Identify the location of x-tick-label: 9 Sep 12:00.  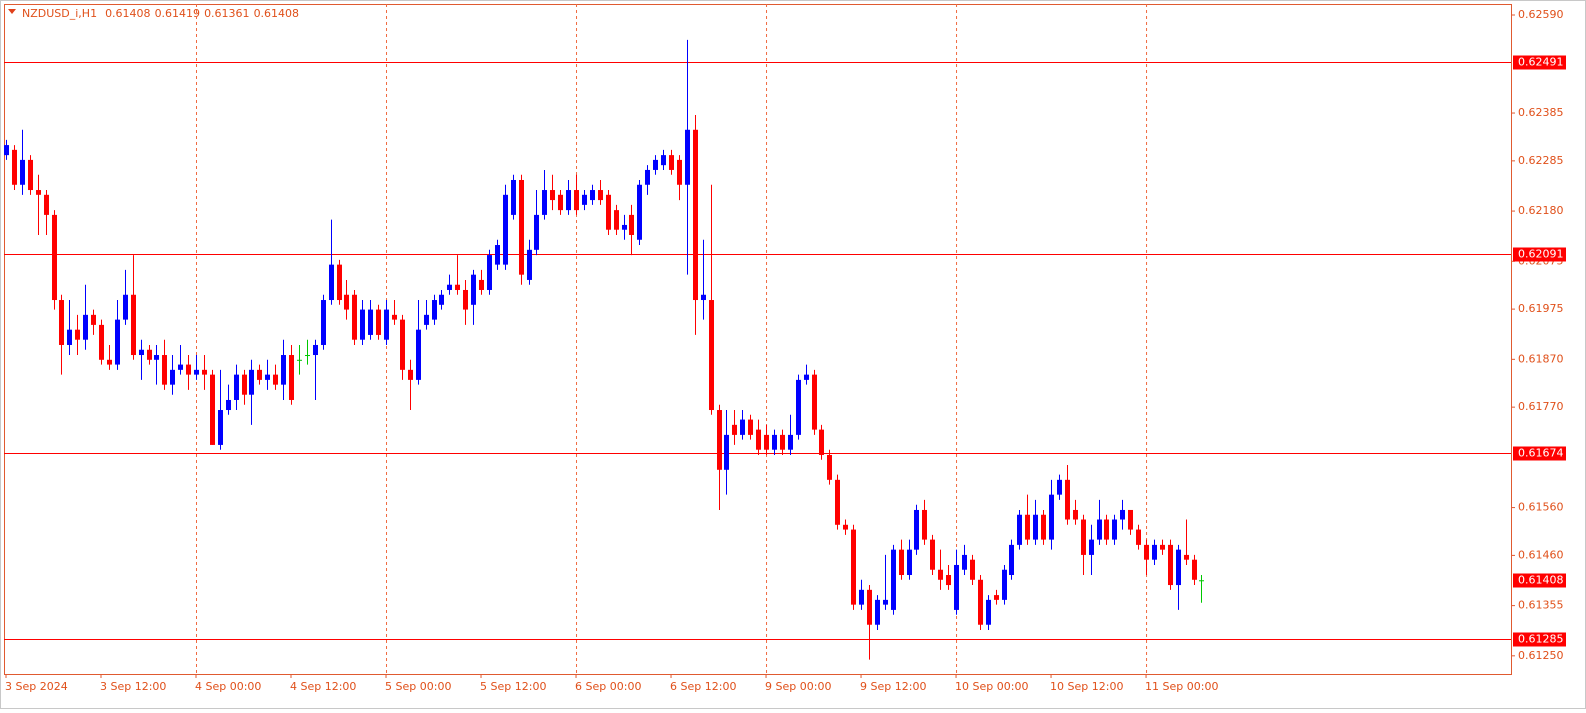
(893, 686).